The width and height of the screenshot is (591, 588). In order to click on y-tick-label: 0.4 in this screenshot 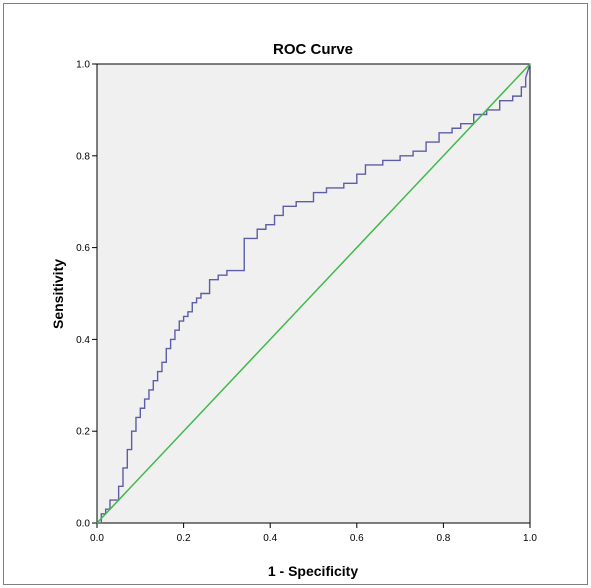, I will do `click(83, 340)`.